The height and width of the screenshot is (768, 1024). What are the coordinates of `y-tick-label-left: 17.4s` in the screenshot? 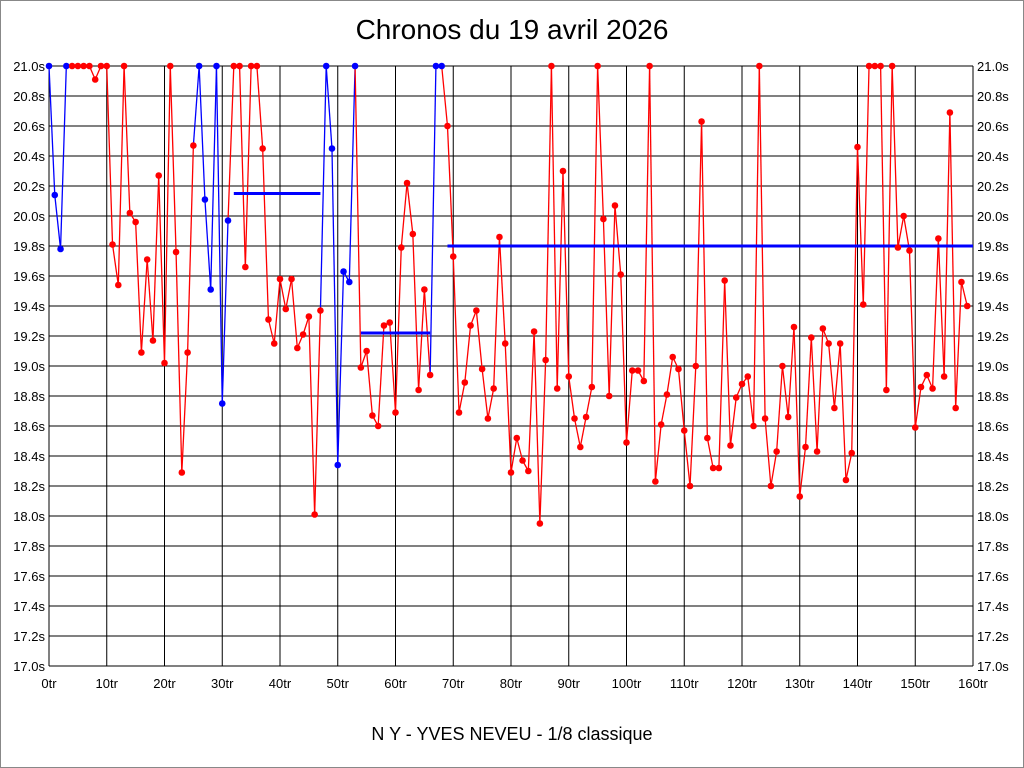 It's located at (29, 606).